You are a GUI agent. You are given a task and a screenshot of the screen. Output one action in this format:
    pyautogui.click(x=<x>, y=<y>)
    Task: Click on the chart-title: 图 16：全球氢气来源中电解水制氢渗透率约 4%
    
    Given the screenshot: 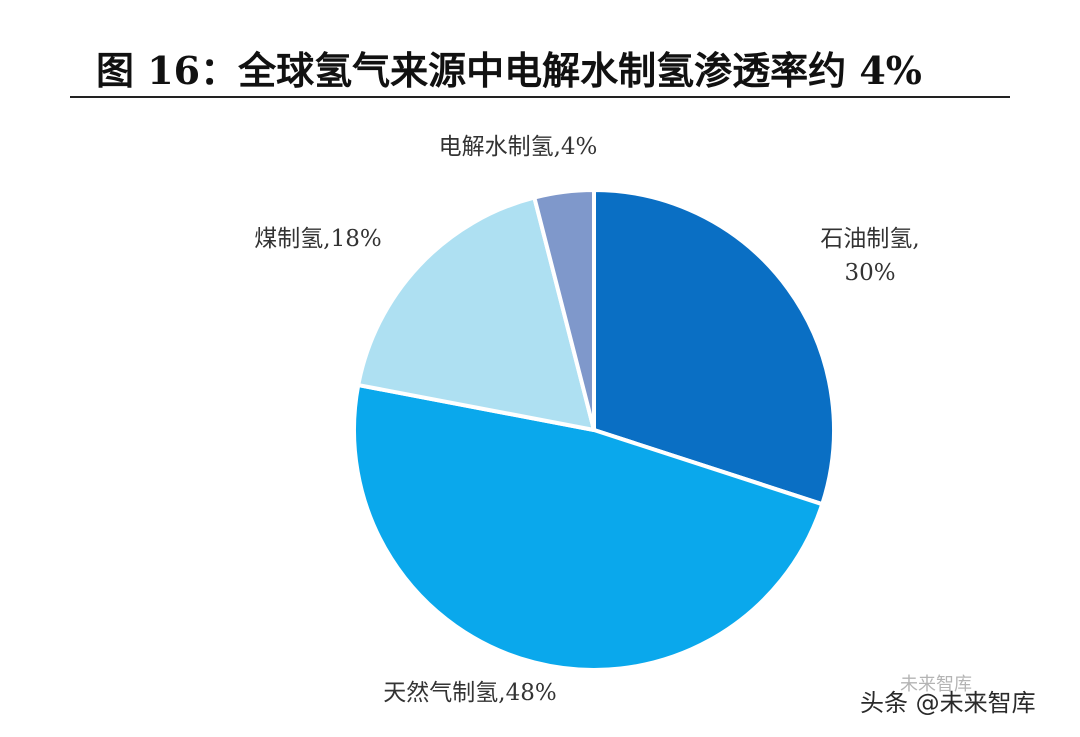 What is the action you would take?
    pyautogui.click(x=509, y=70)
    